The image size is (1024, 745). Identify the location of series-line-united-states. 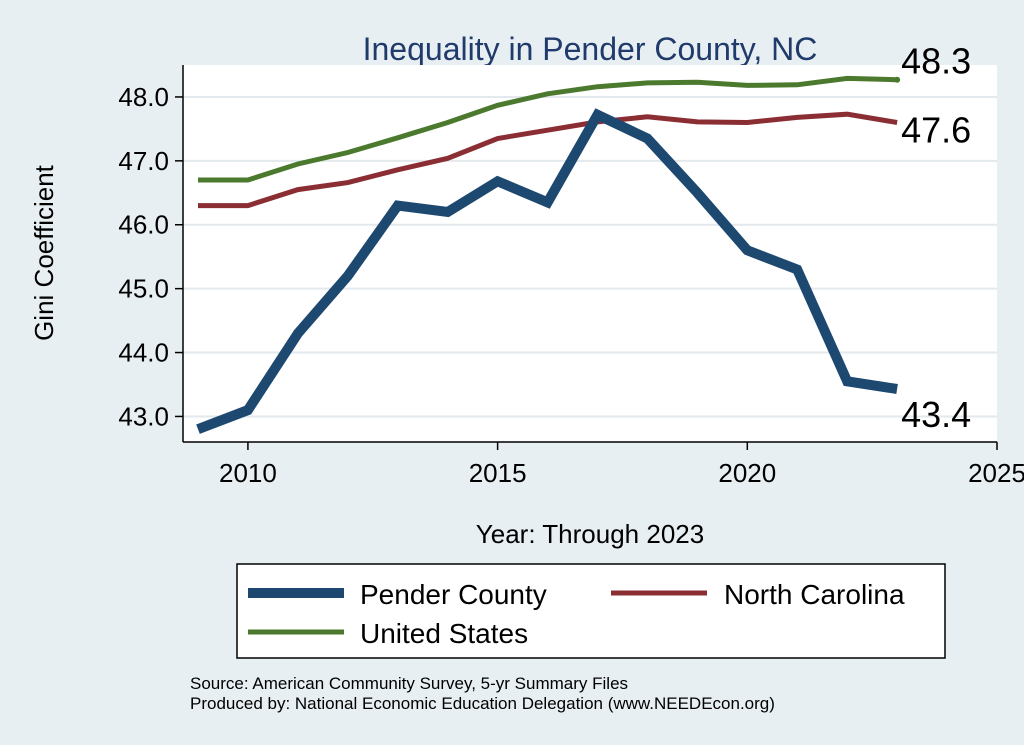
(548, 129).